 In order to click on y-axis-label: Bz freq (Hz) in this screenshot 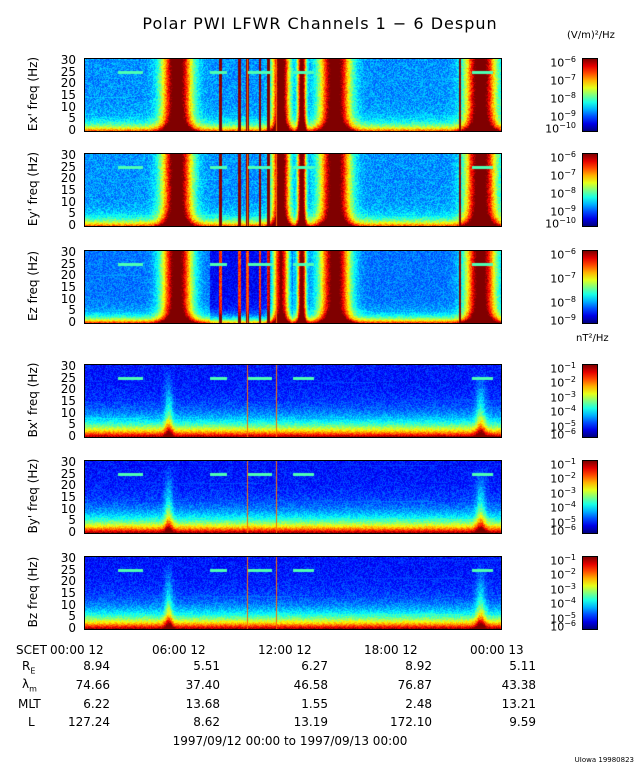, I will do `click(33, 592)`.